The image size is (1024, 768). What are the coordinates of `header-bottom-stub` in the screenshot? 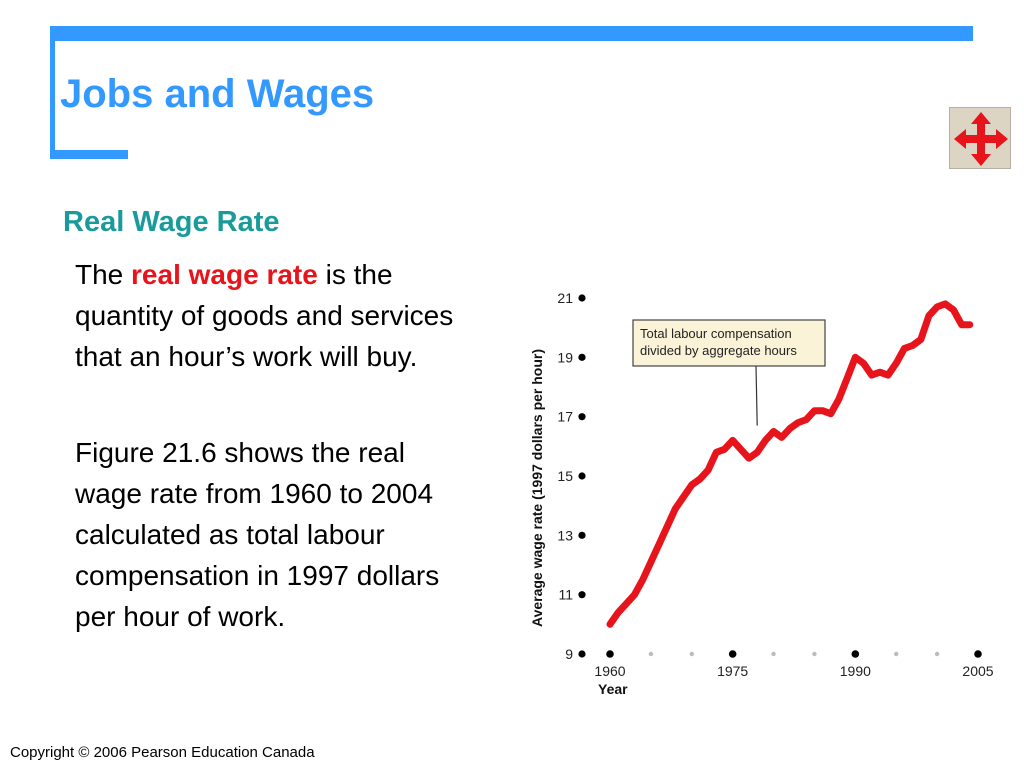 It's located at (89, 154).